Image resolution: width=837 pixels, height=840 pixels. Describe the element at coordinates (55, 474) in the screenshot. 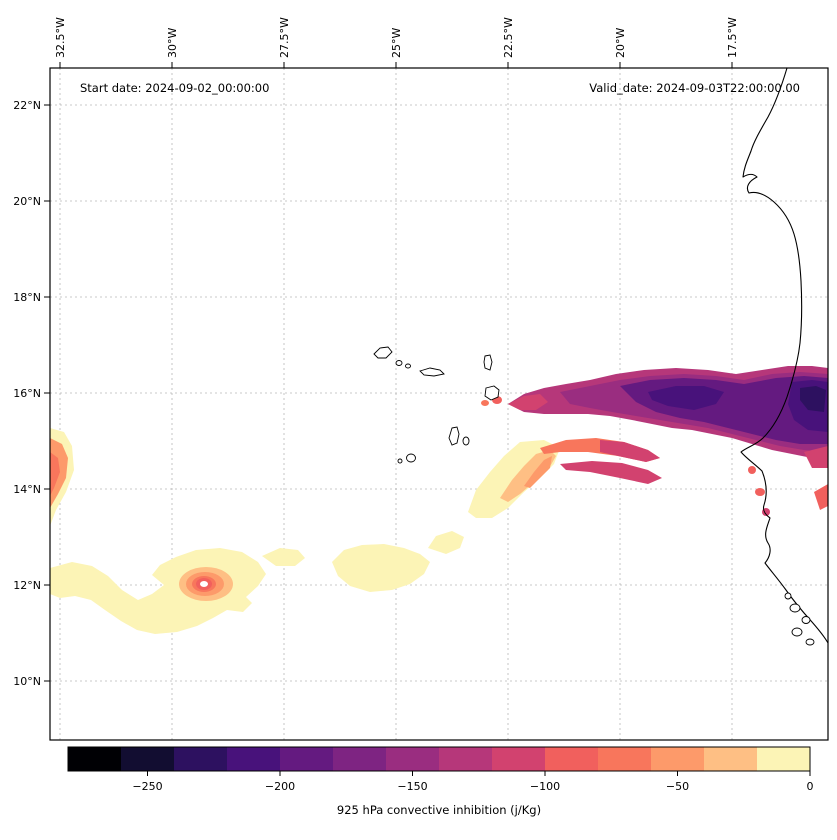

I see `west-edge-core` at that location.